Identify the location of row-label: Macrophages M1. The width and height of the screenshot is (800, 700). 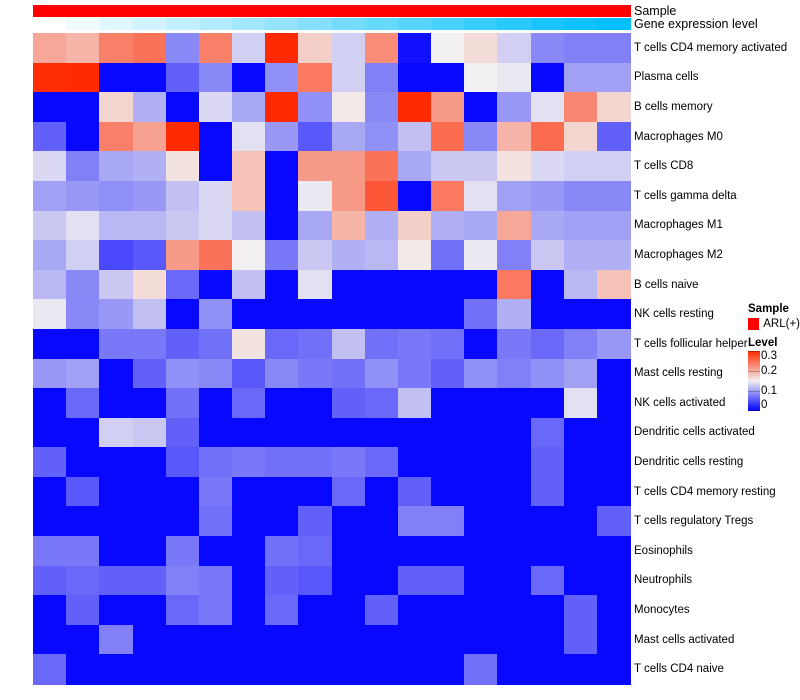
(678, 225).